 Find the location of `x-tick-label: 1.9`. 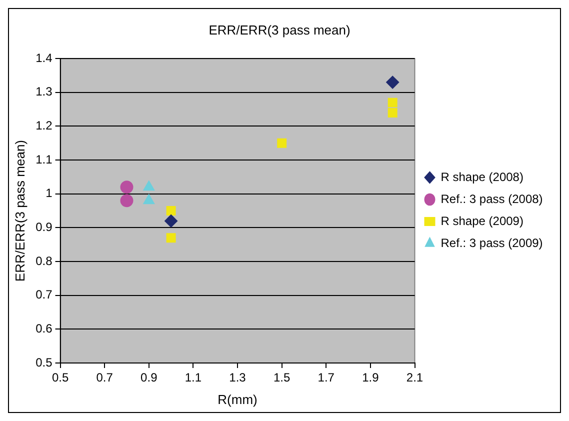

x-tick-label: 1.9 is located at coordinates (371, 377).